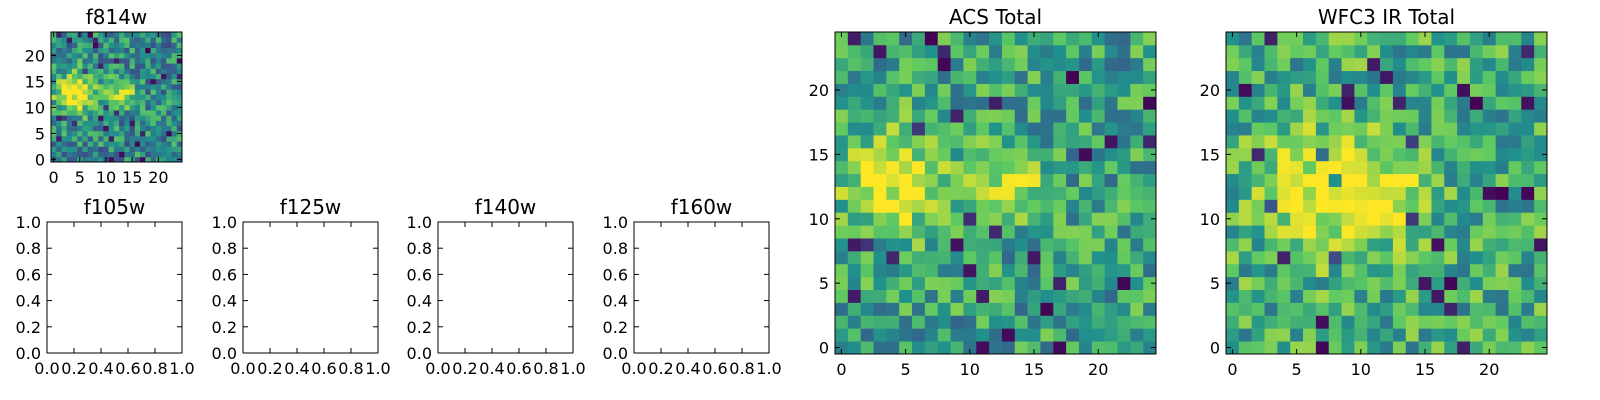 The height and width of the screenshot is (400, 1600). I want to click on y-tick-label: 20, so click(1210, 90).